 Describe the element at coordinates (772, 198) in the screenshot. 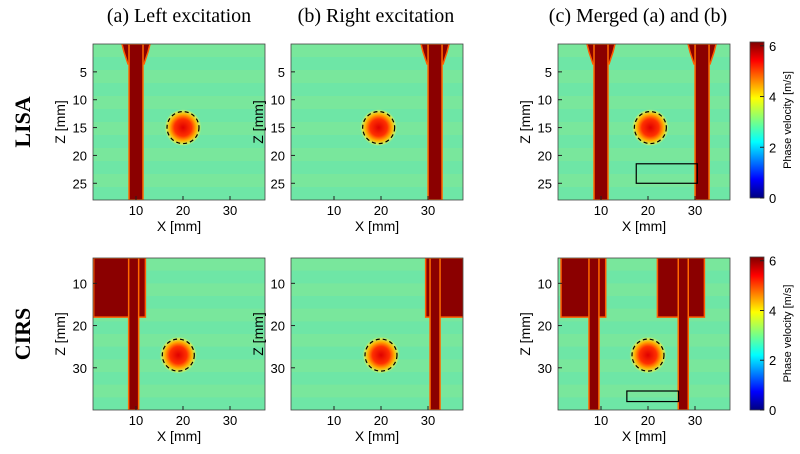

I see `colorbar-tick-label: 0` at that location.